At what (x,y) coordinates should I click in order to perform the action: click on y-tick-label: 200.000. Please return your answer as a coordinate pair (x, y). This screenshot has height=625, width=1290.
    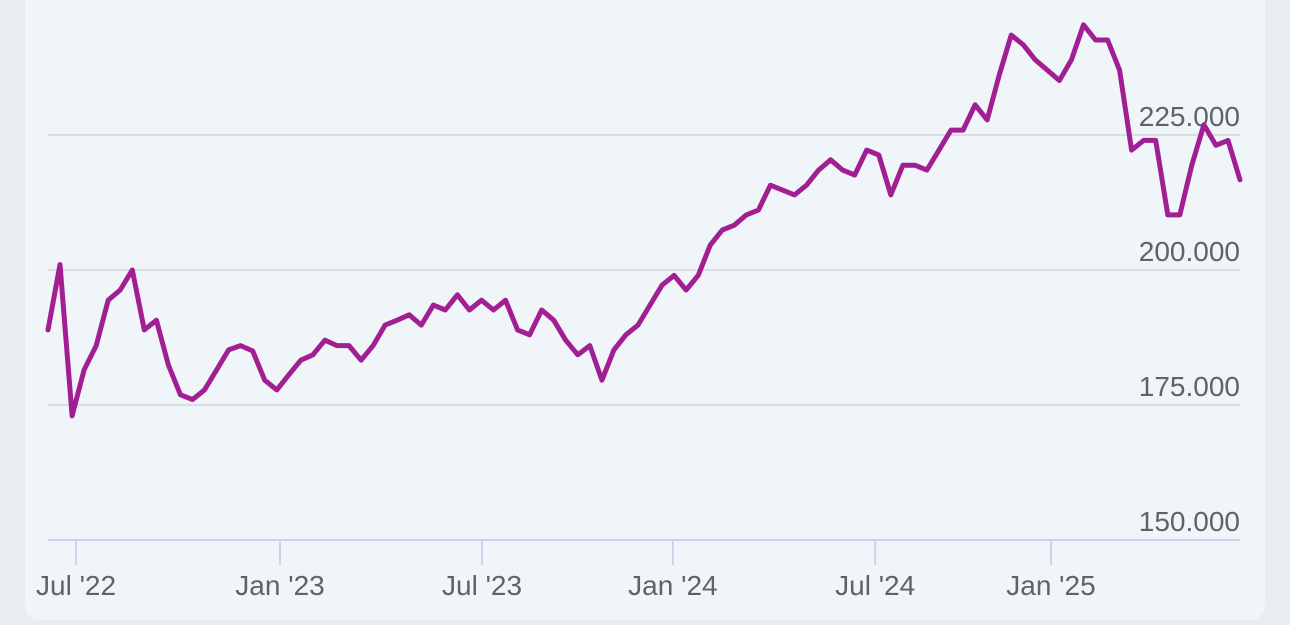
    Looking at the image, I should click on (1189, 251).